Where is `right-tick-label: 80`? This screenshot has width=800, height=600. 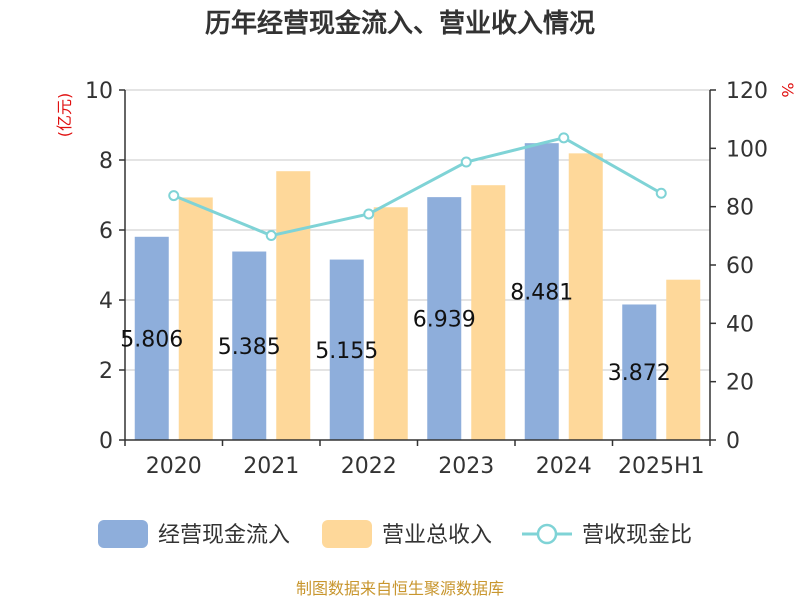
right-tick-label: 80 is located at coordinates (740, 208).